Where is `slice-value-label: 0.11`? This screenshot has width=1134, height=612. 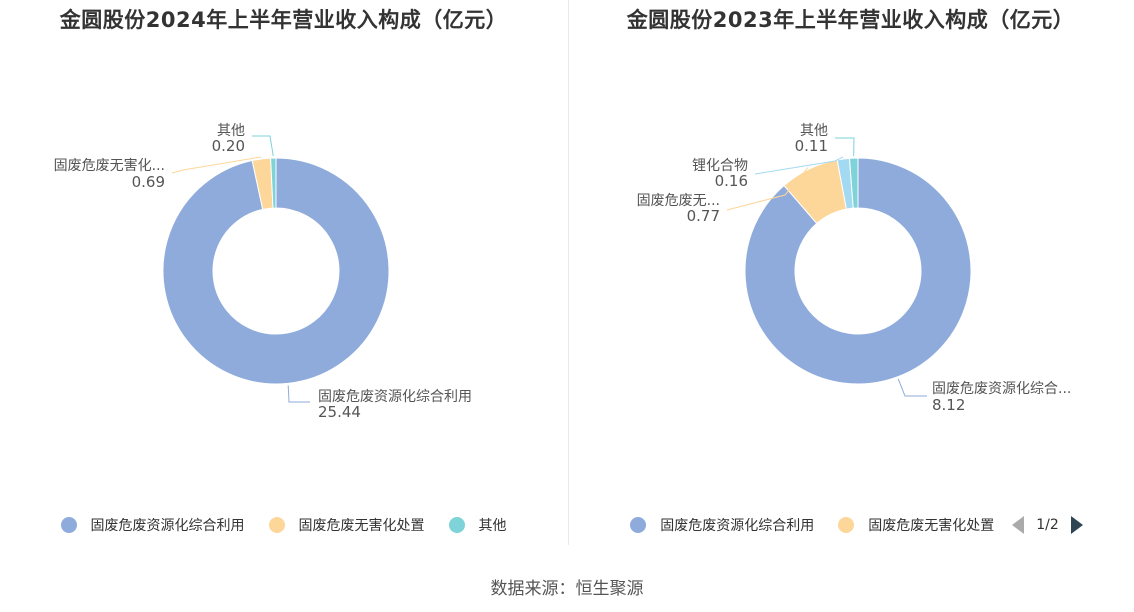 slice-value-label: 0.11 is located at coordinates (811, 146).